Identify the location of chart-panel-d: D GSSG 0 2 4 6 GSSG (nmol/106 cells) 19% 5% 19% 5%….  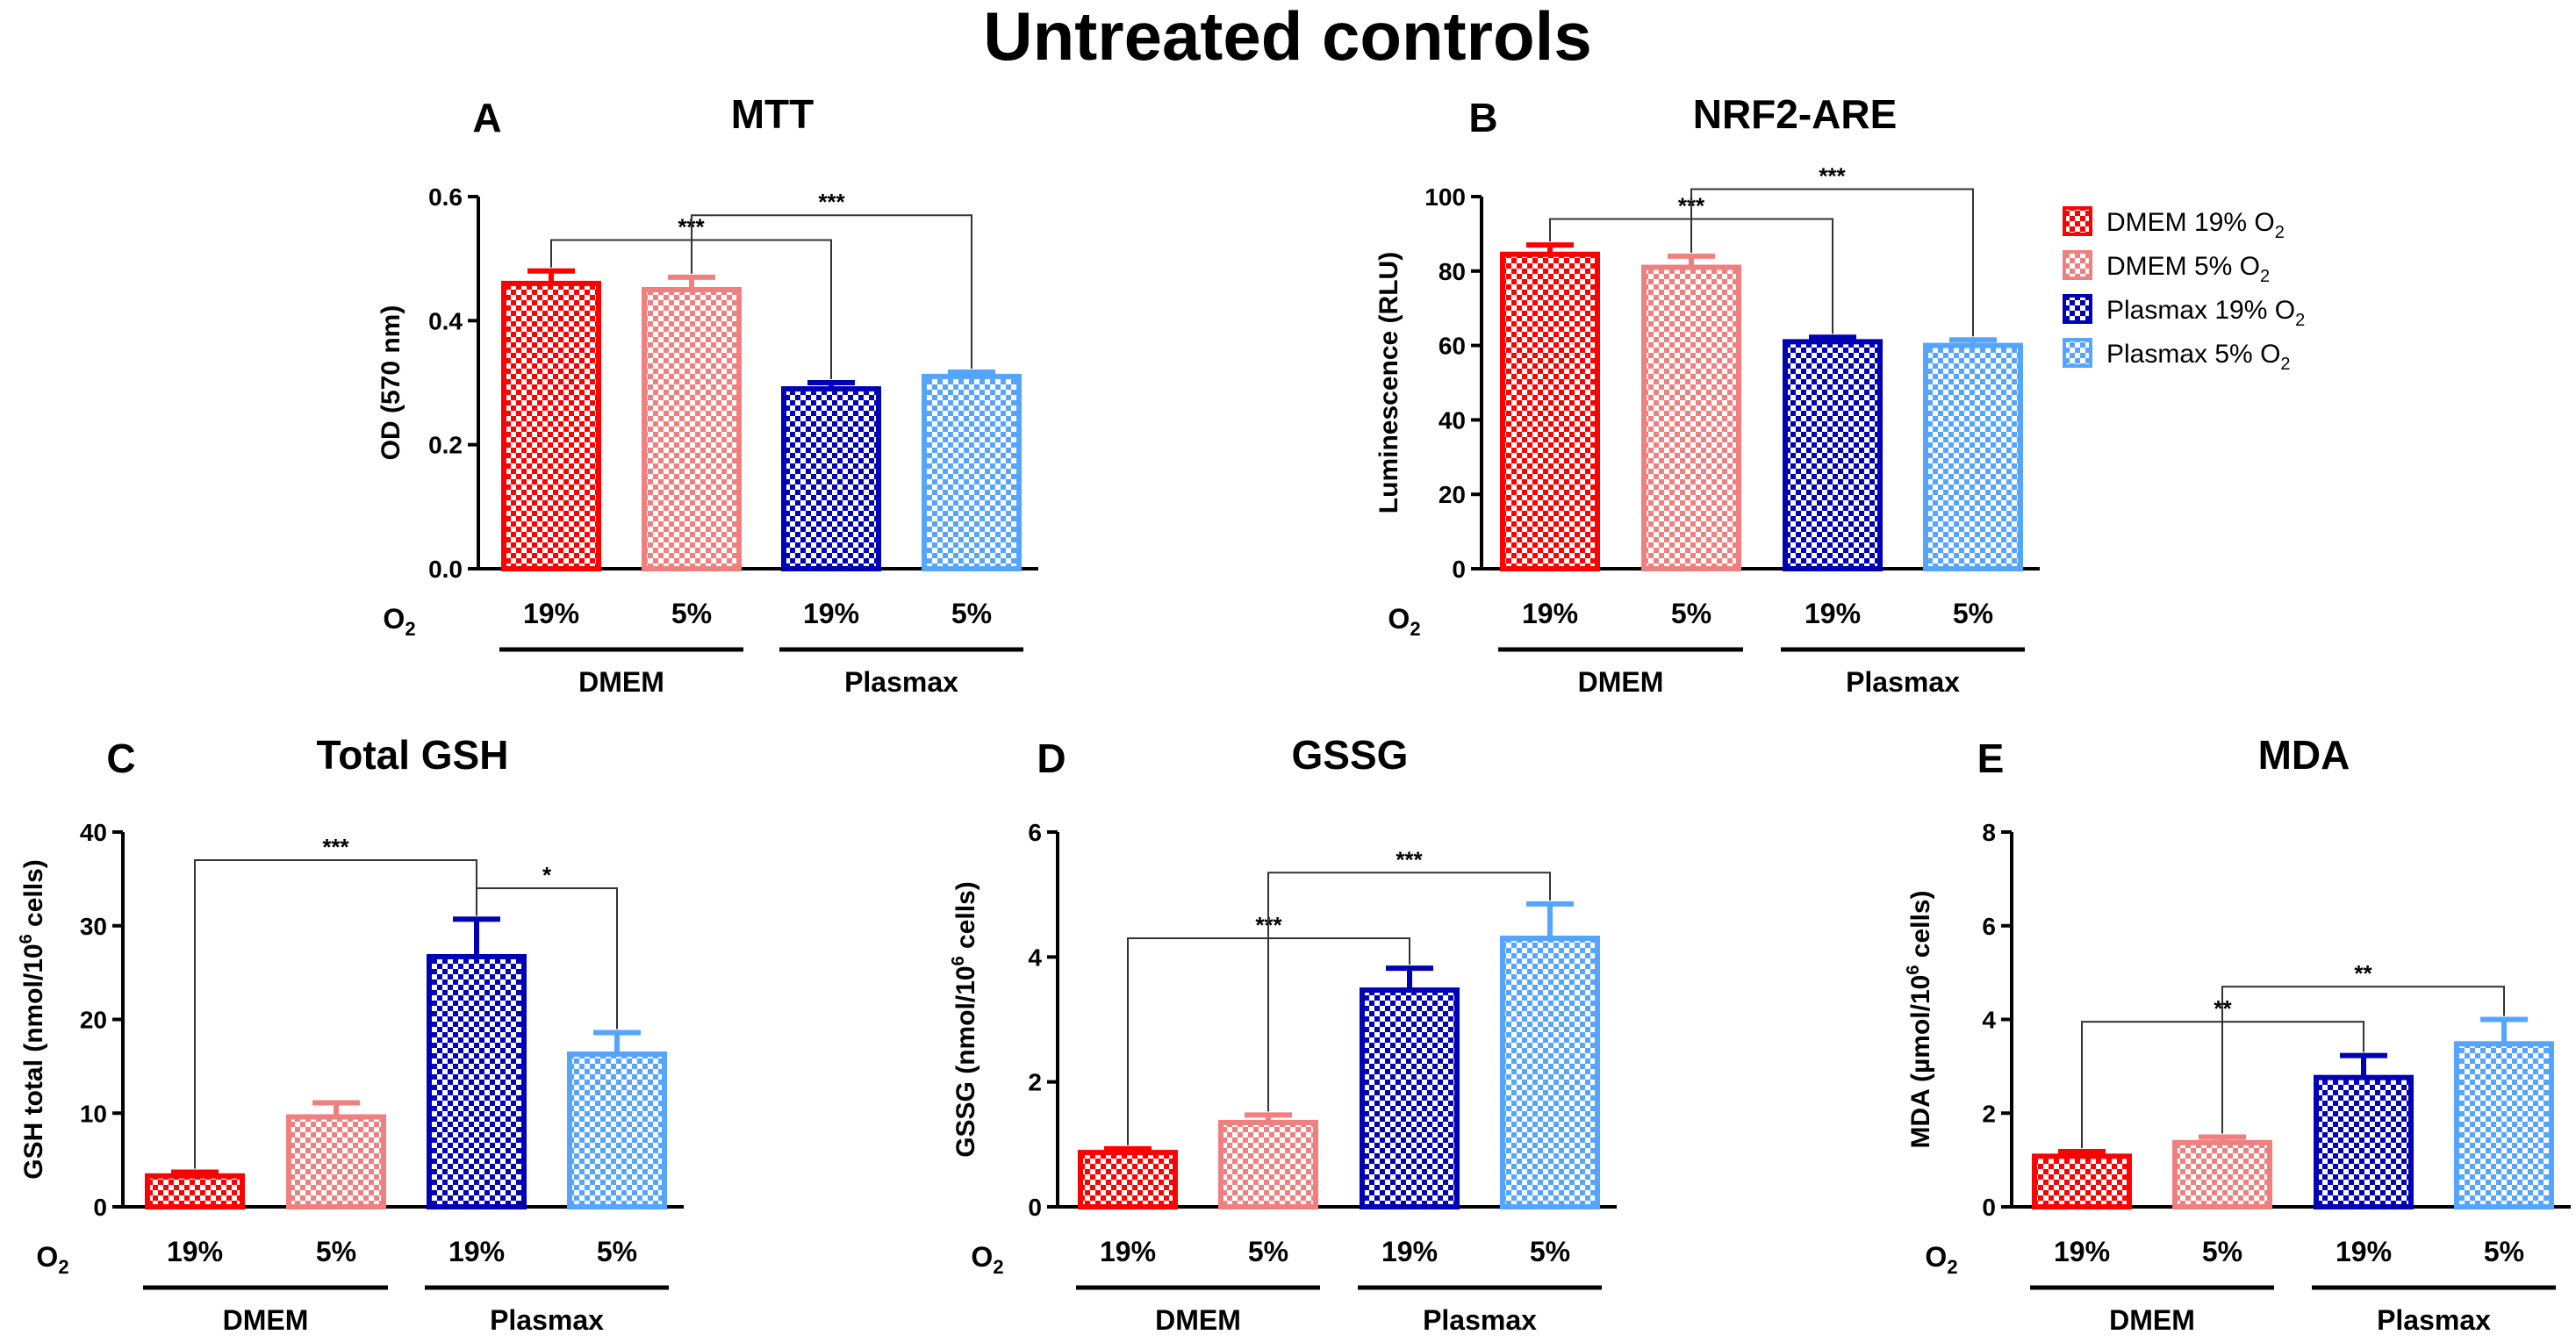
(1283, 1034).